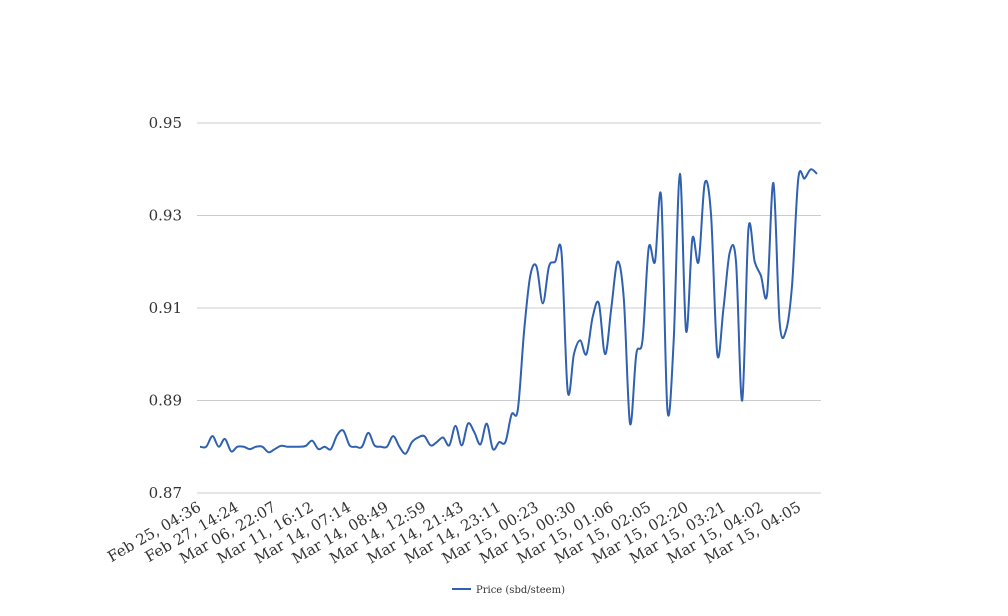 The width and height of the screenshot is (1008, 616). Describe the element at coordinates (520, 590) in the screenshot. I see `legend-label: Price (sbd/steem)` at that location.